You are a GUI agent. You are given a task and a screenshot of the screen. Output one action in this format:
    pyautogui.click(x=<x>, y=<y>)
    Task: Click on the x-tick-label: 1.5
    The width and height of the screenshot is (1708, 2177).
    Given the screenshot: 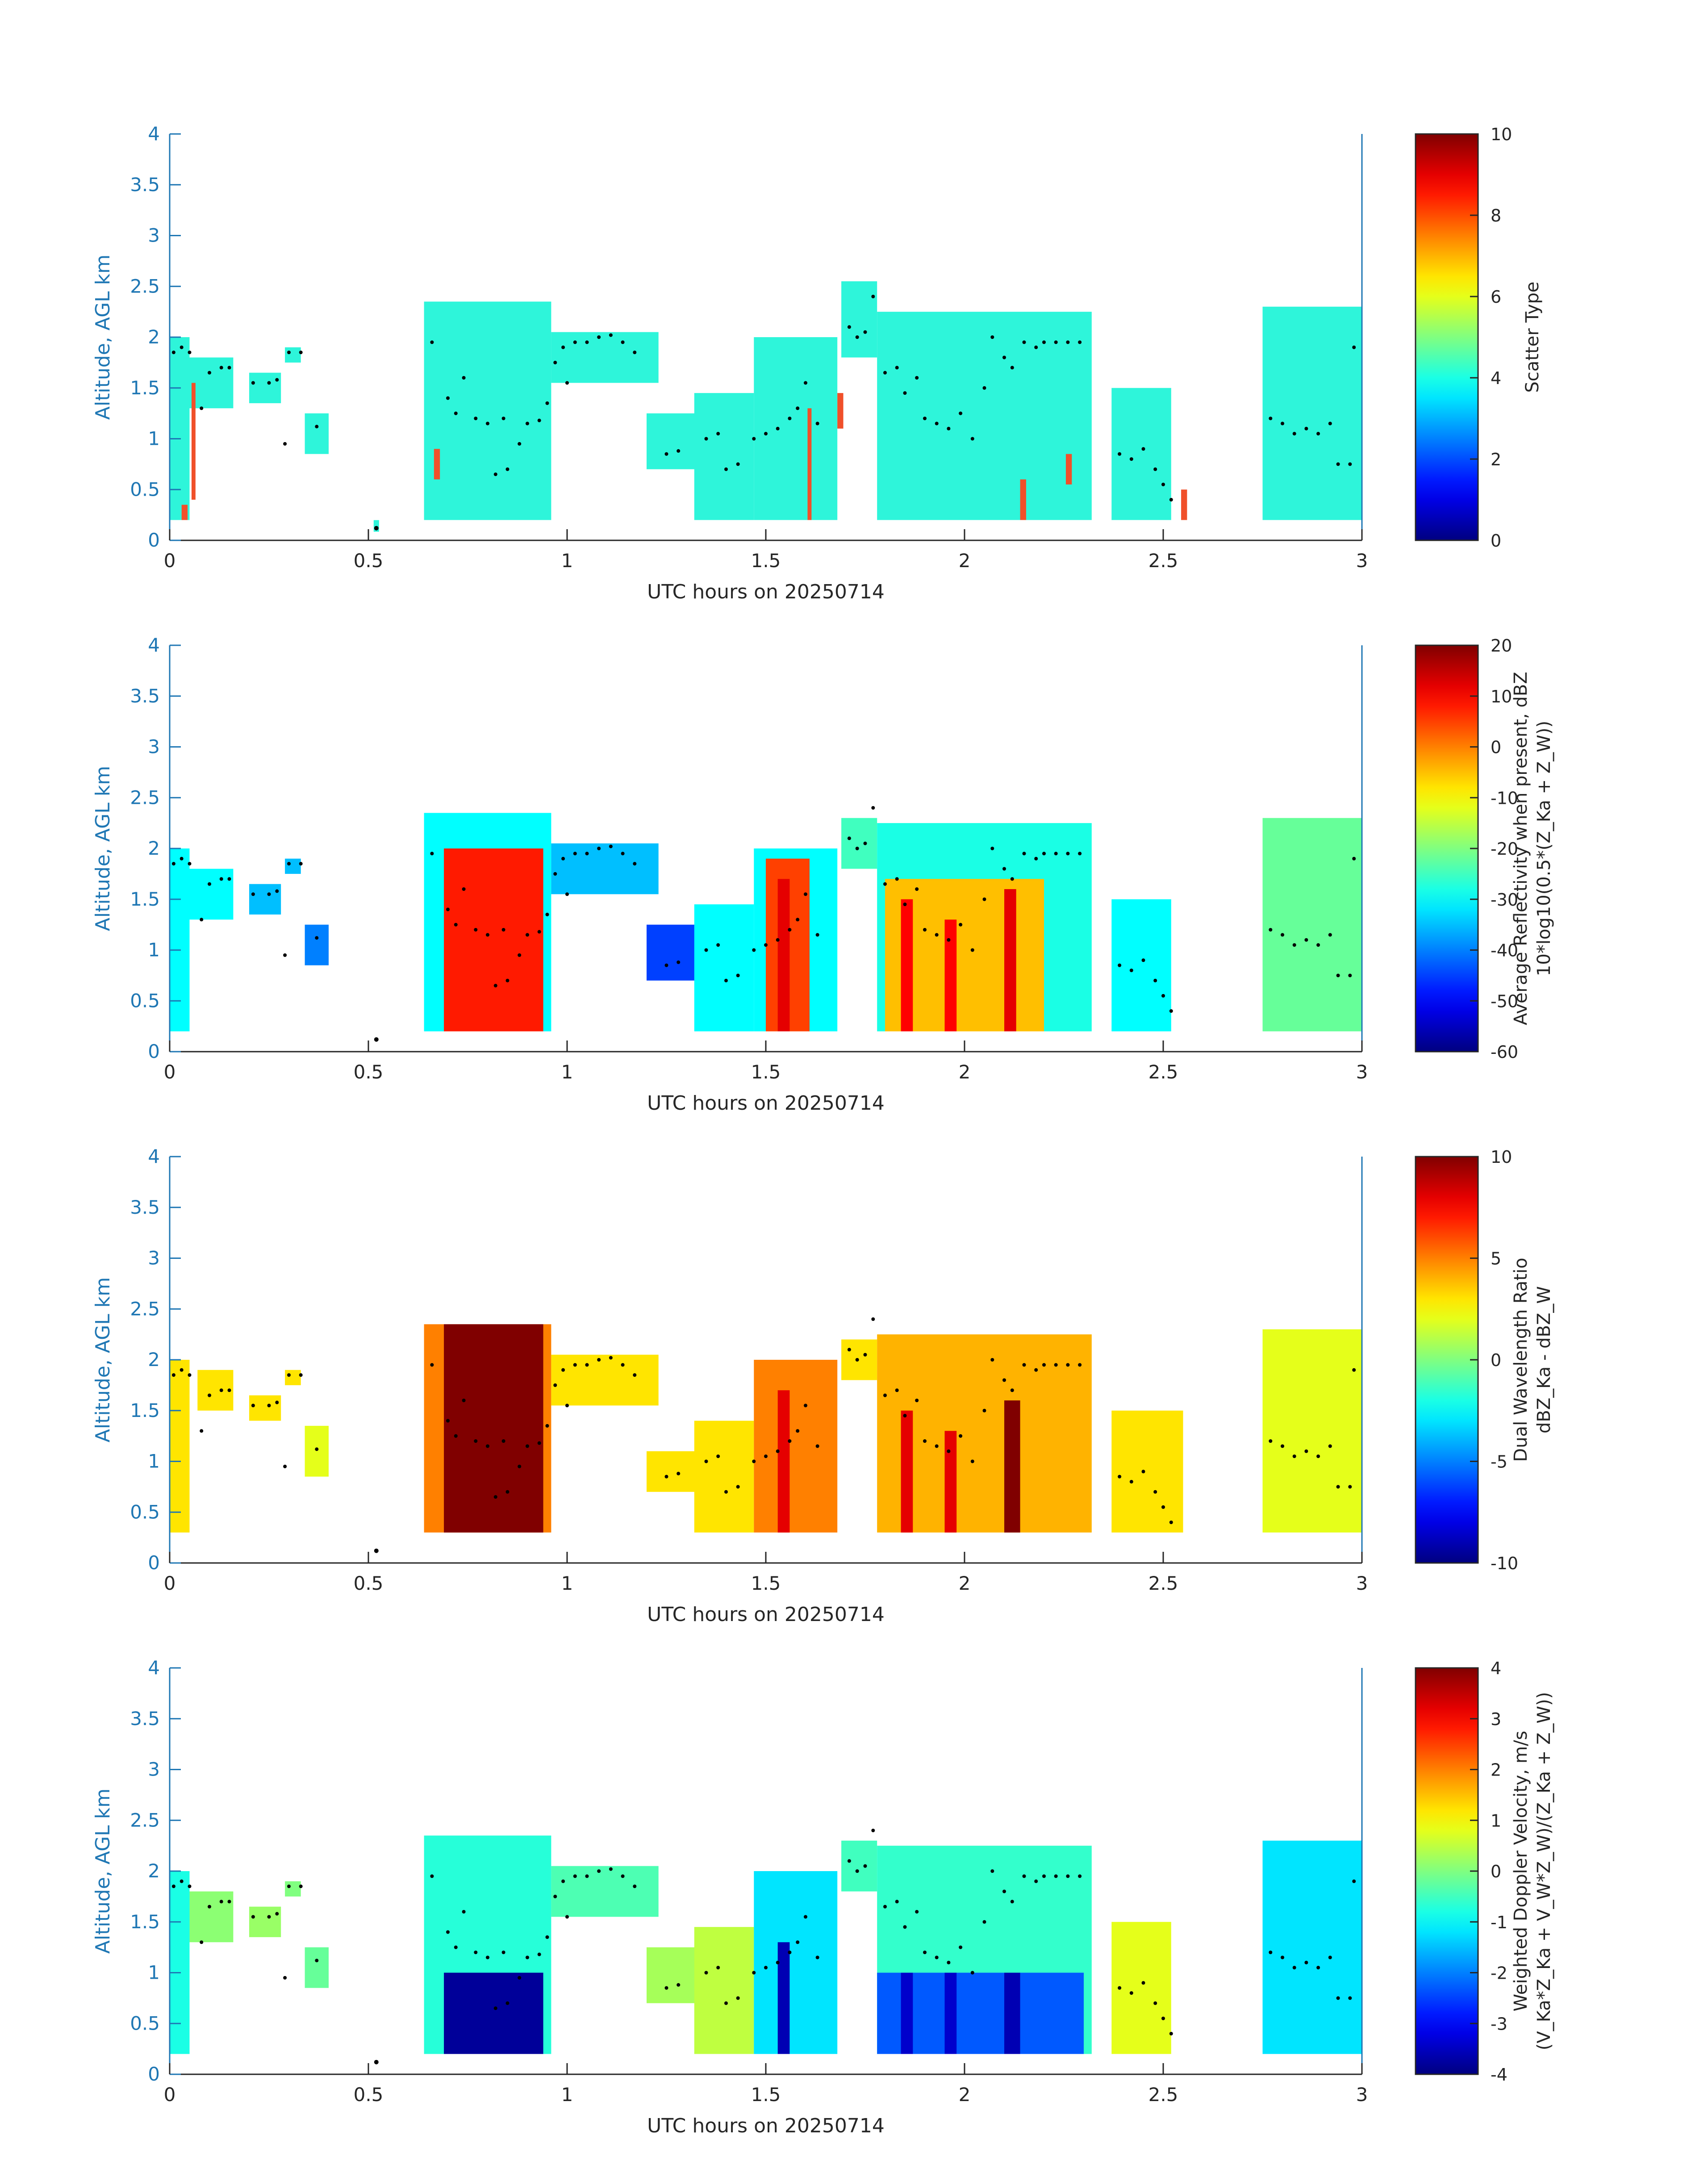 What is the action you would take?
    pyautogui.click(x=766, y=561)
    